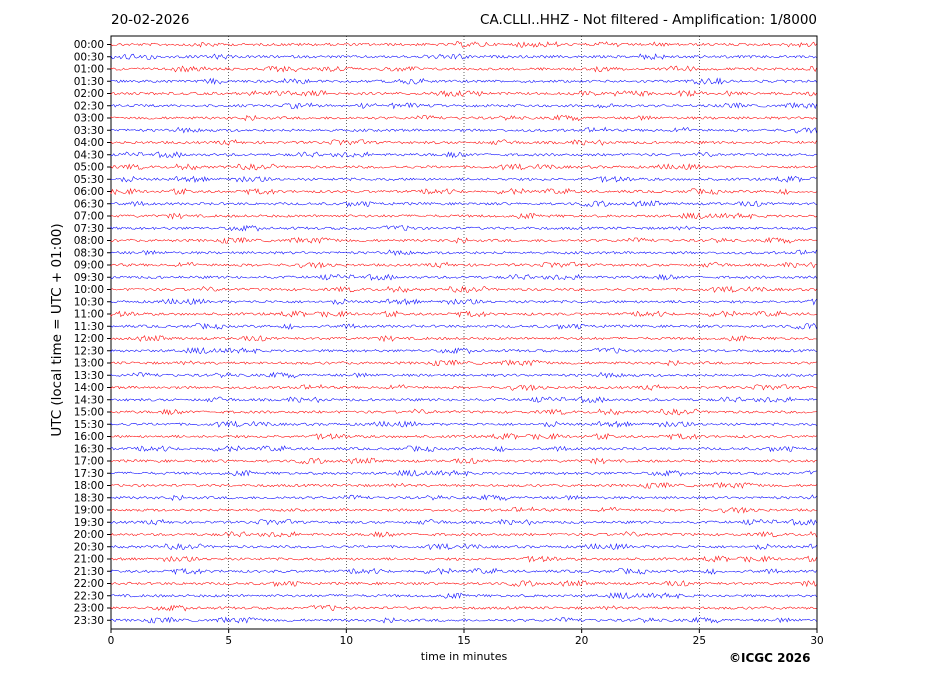  Describe the element at coordinates (816, 641) in the screenshot. I see `x-tick-label: 30` at that location.